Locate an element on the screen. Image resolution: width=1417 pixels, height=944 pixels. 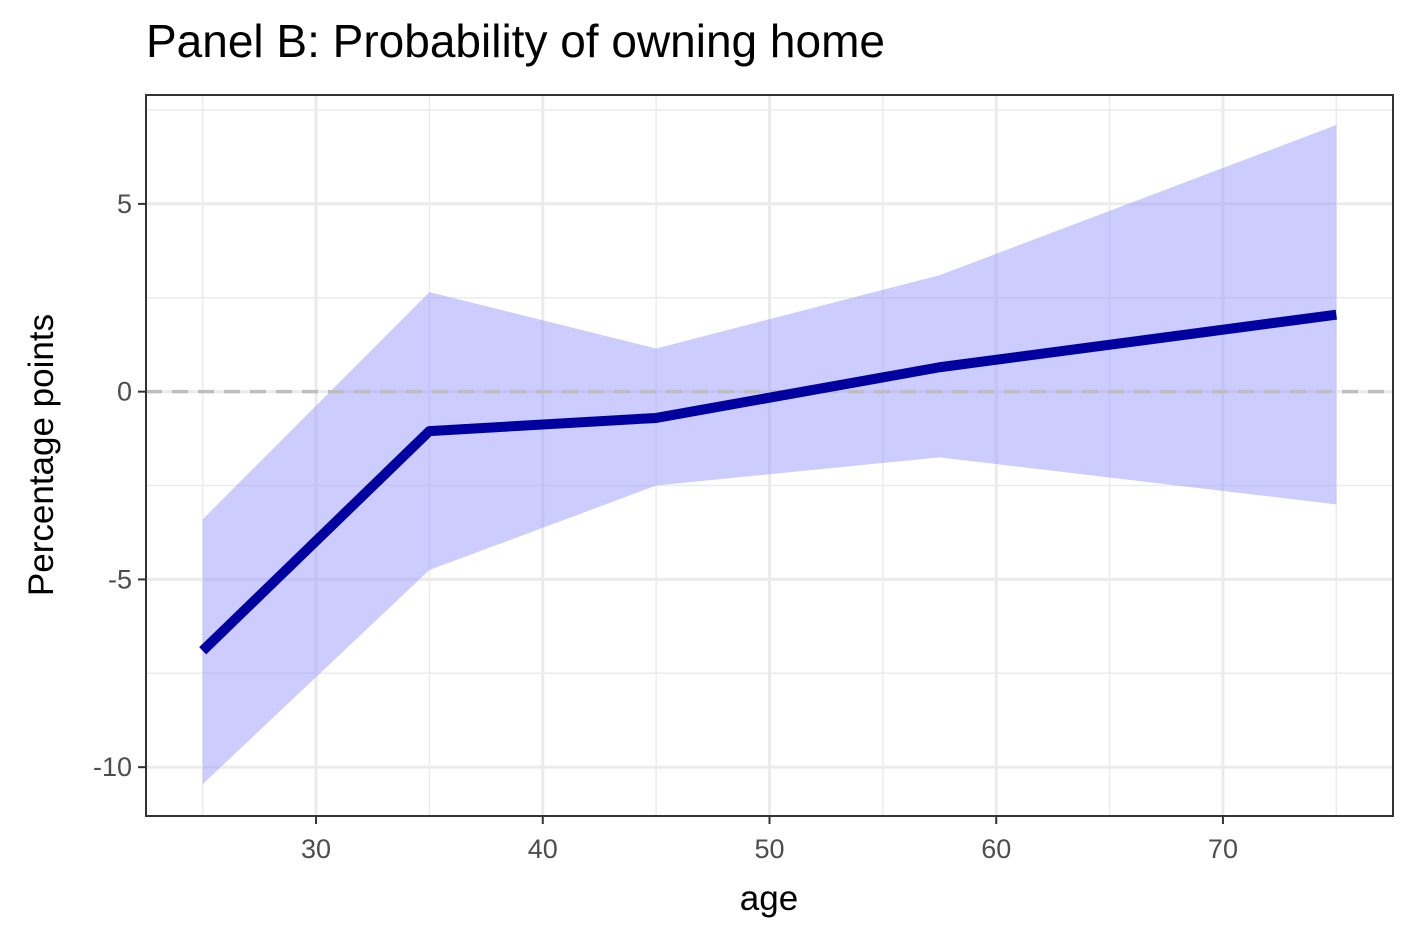
x-axis-ticks: 30 40 50 60 70 is located at coordinates (769, 840).